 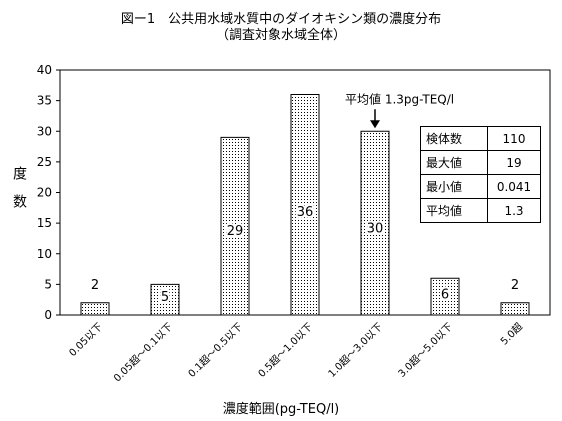 What do you see at coordinates (425, 350) in the screenshot?
I see `x-tick-label: 3.0超～5.0以下` at bounding box center [425, 350].